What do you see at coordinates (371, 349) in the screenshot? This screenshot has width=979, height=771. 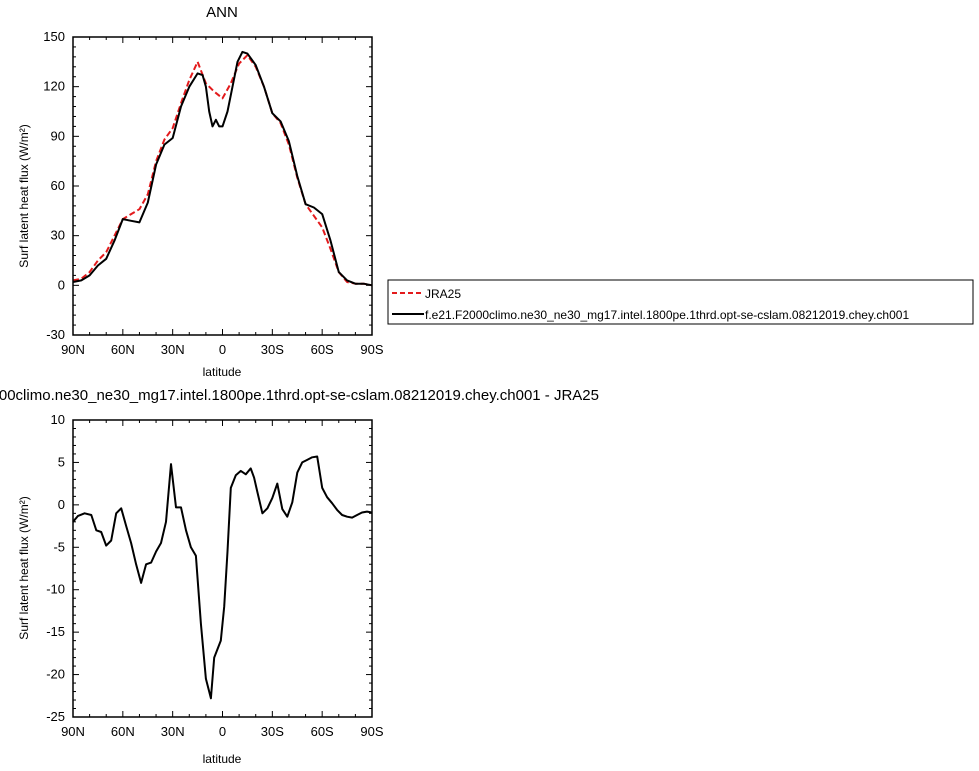 I see `top-x-tick-label: 90S` at bounding box center [371, 349].